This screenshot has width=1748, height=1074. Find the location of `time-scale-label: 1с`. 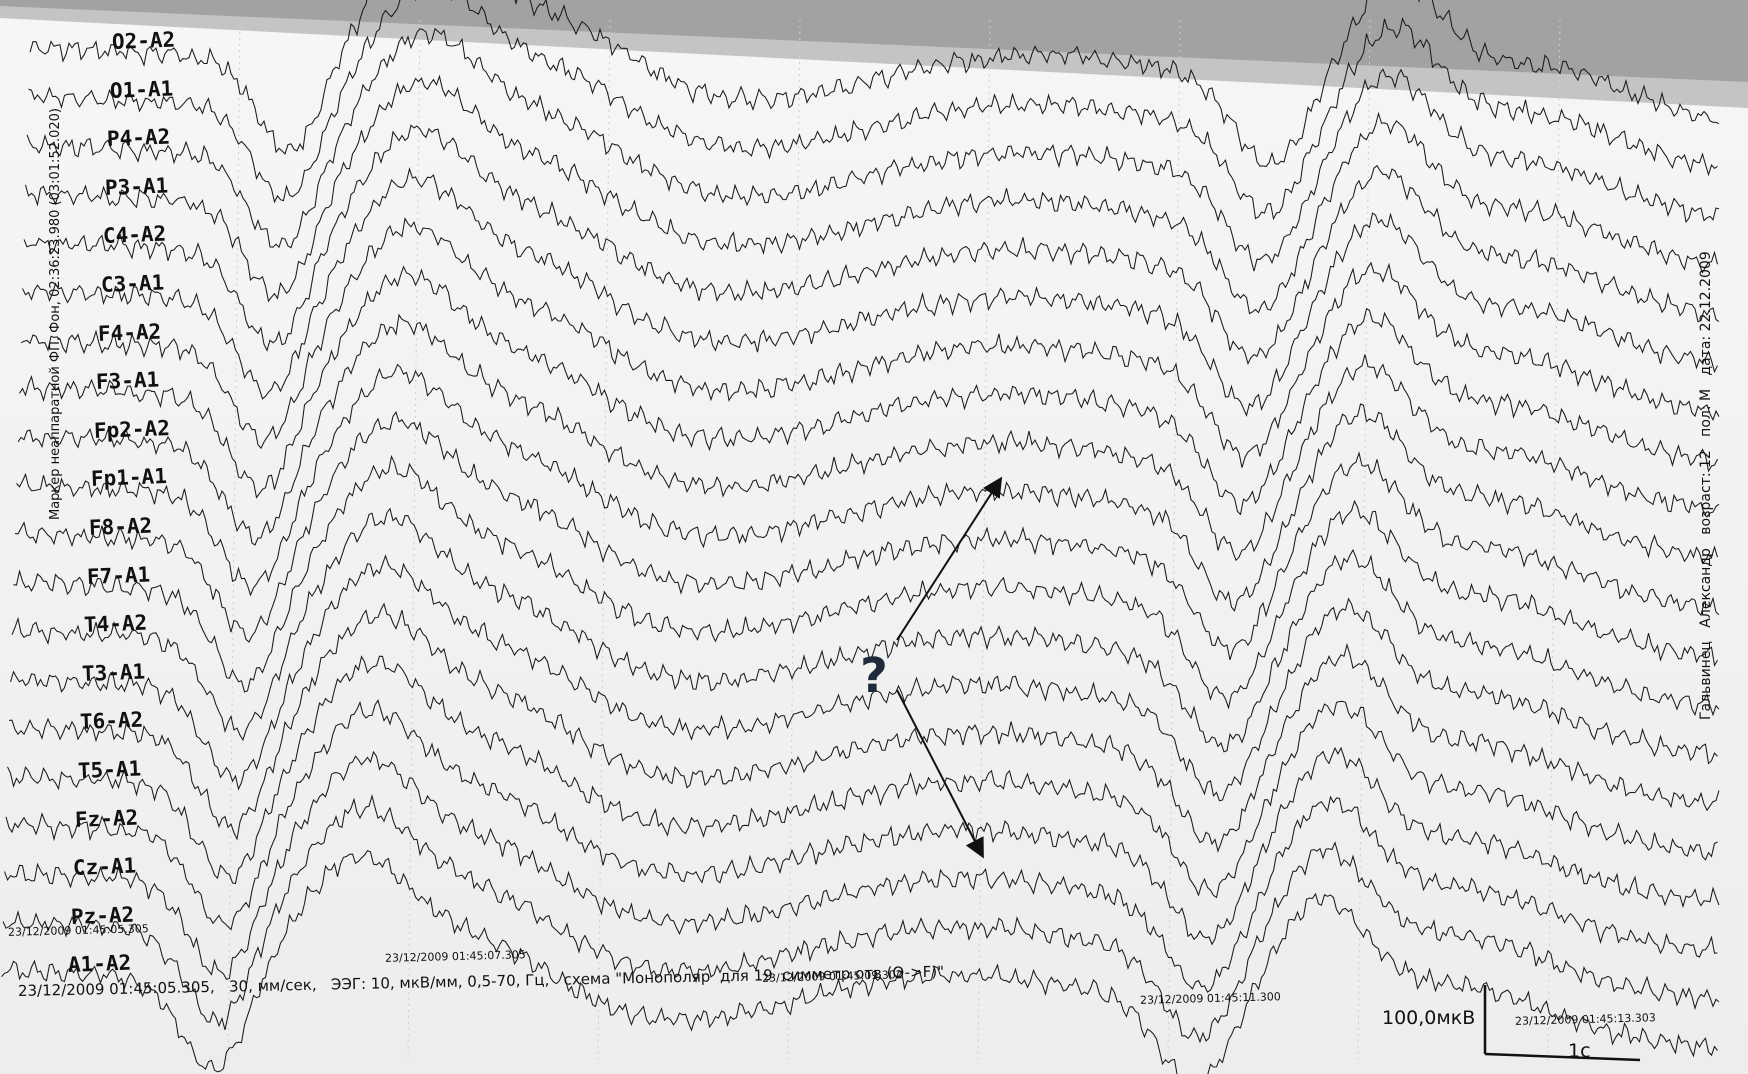

time-scale-label: 1с is located at coordinates (1579, 1051).